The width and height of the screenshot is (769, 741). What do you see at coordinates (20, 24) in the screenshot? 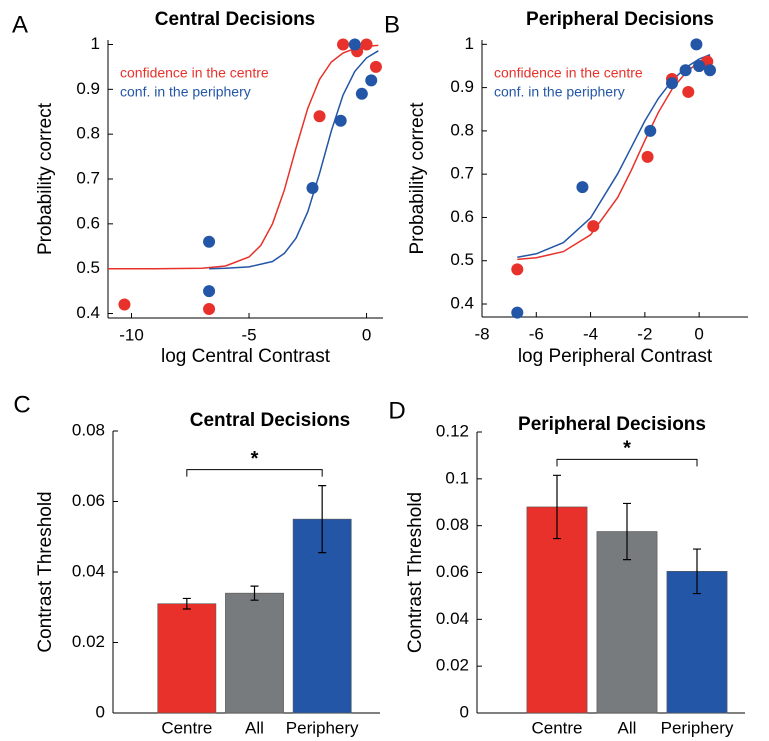
I see `panel-label: A` at bounding box center [20, 24].